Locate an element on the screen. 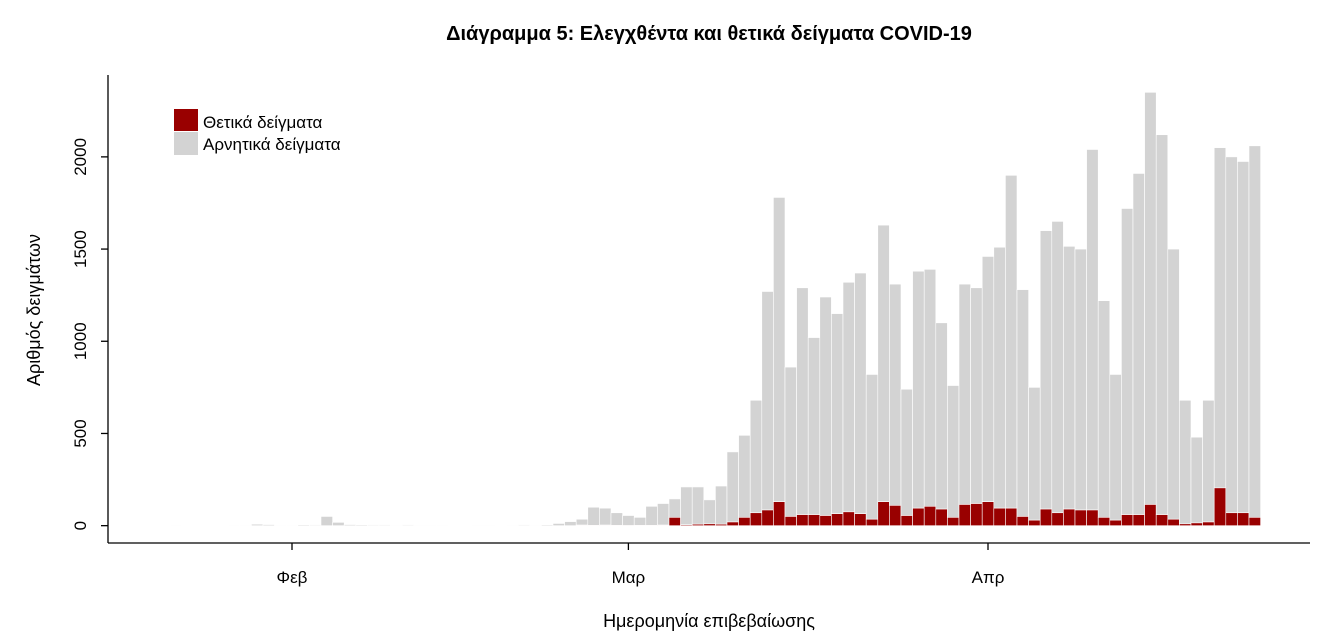 This screenshot has width=1318, height=640. y-tick-label: 0 is located at coordinates (80, 525).